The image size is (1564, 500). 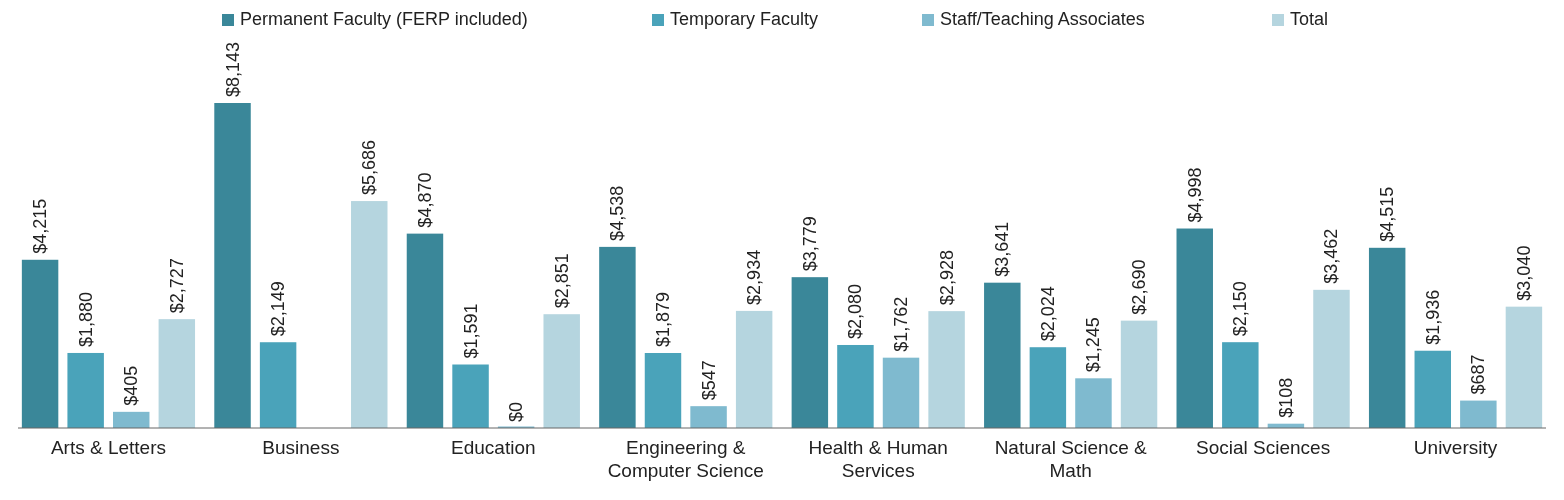 I want to click on data-label: $4,515, so click(x=1387, y=214).